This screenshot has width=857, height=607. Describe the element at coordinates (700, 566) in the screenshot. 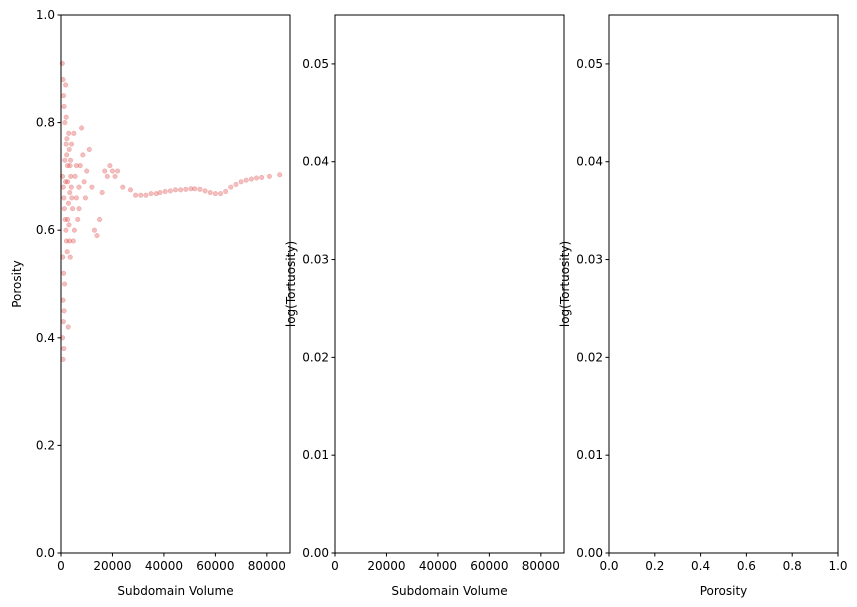

I see `x-tick-label: 0.4` at that location.